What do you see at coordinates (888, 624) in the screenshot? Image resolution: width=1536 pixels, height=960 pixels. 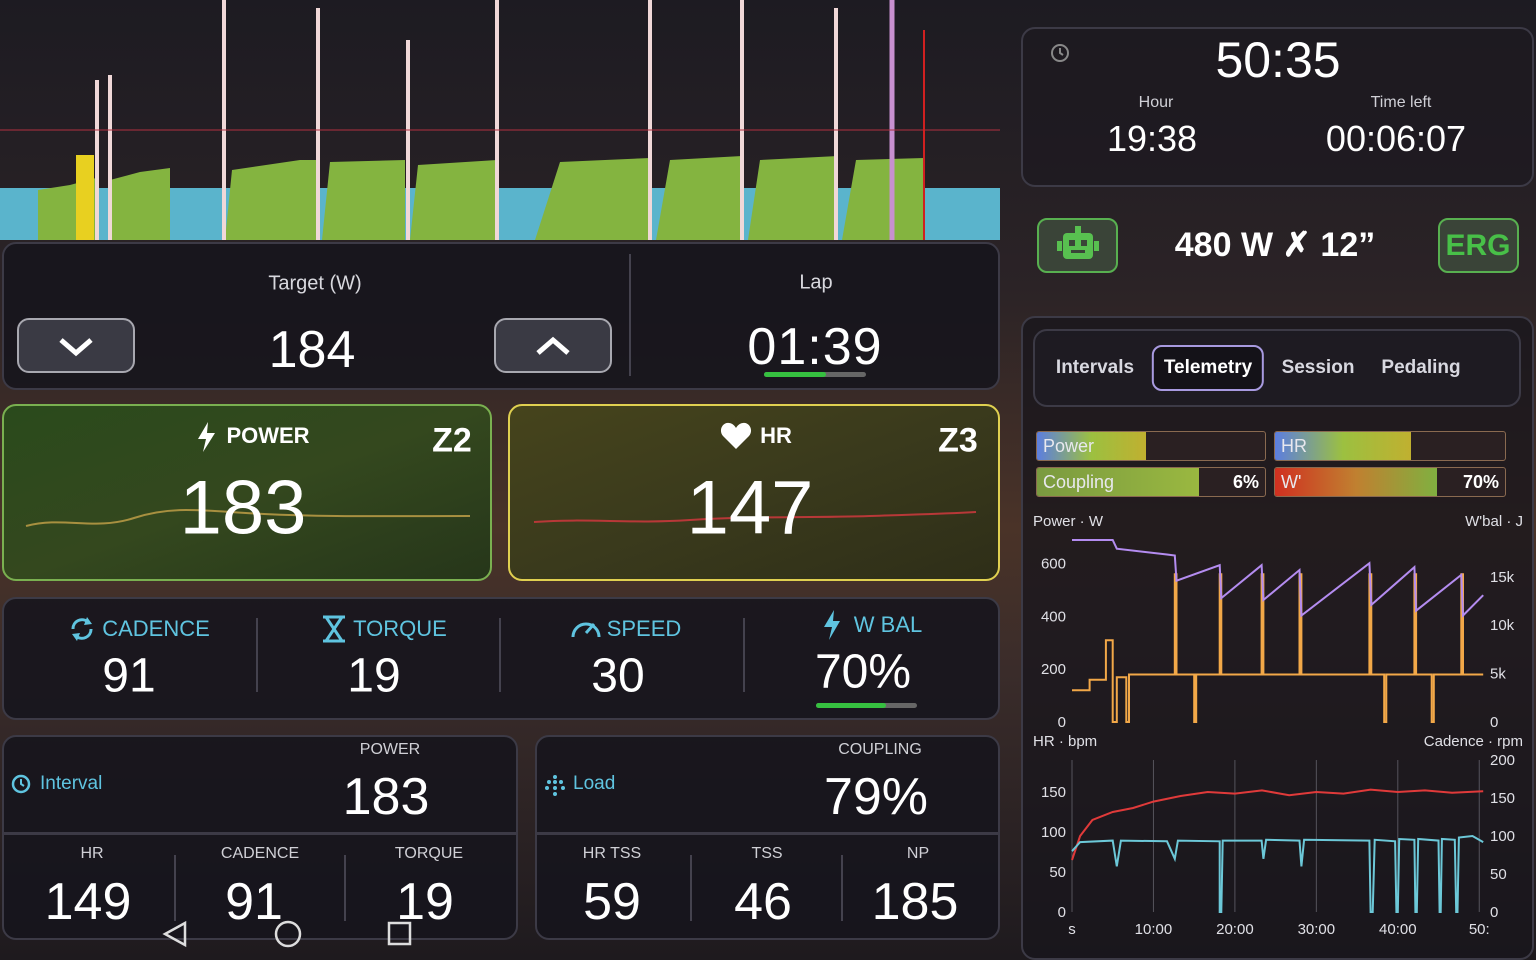 I see `metric-label: W BAL` at bounding box center [888, 624].